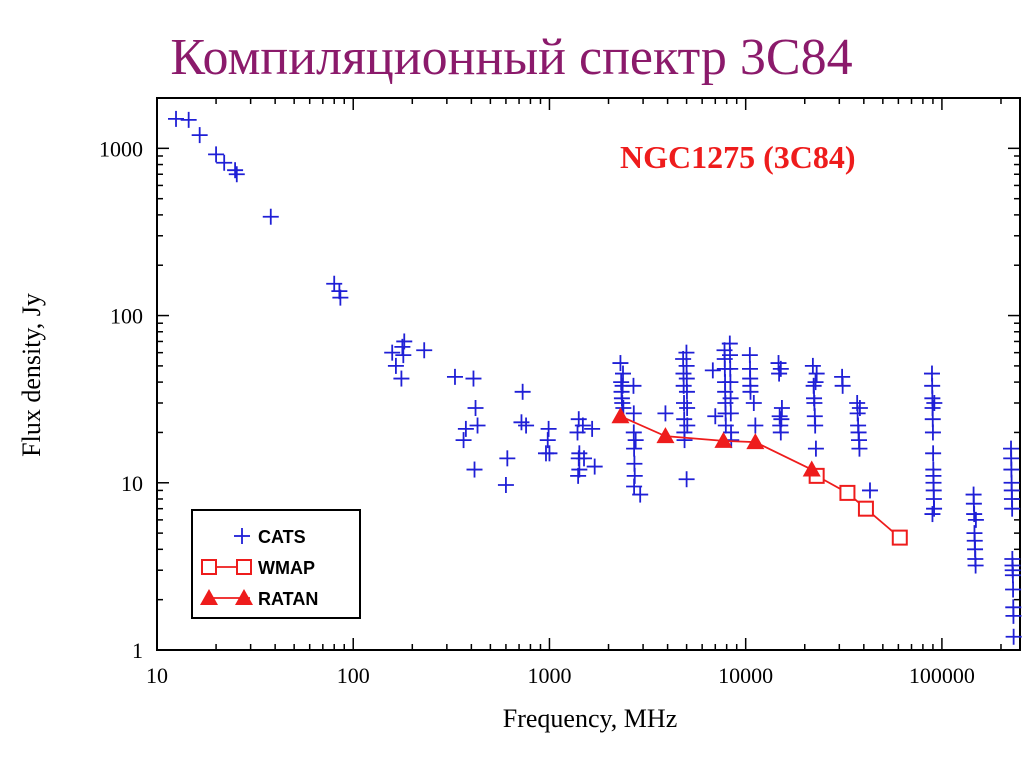 The height and width of the screenshot is (767, 1023). Describe the element at coordinates (899, 537) in the screenshot. I see `wmap-point` at that location.